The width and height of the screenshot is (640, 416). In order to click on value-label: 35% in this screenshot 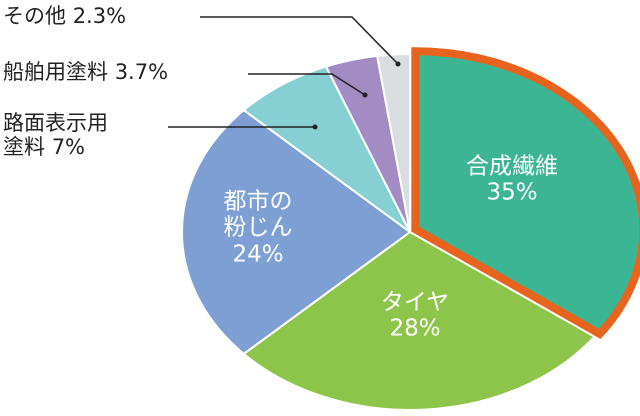, I will do `click(512, 193)`.